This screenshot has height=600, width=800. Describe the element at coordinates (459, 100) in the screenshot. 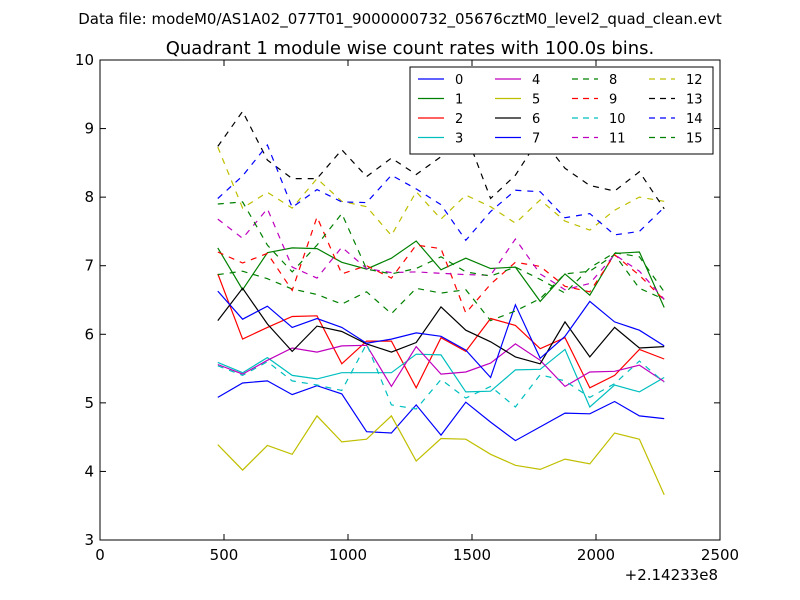

I see `legend-label-1: 1` at that location.